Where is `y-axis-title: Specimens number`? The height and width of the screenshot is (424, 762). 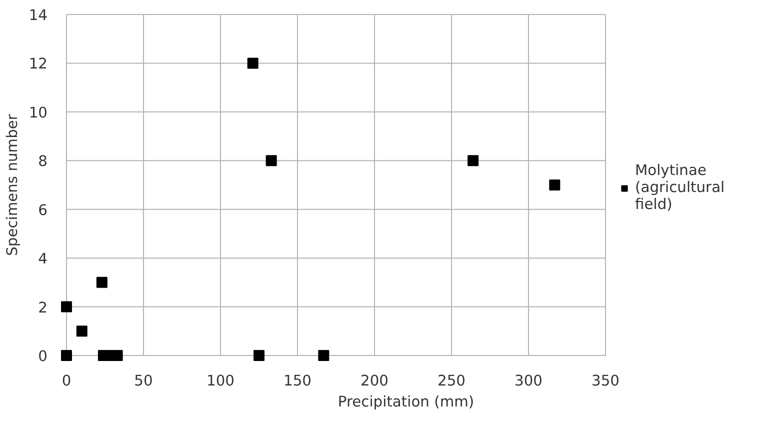 y-axis-title: Specimens number is located at coordinates (12, 184).